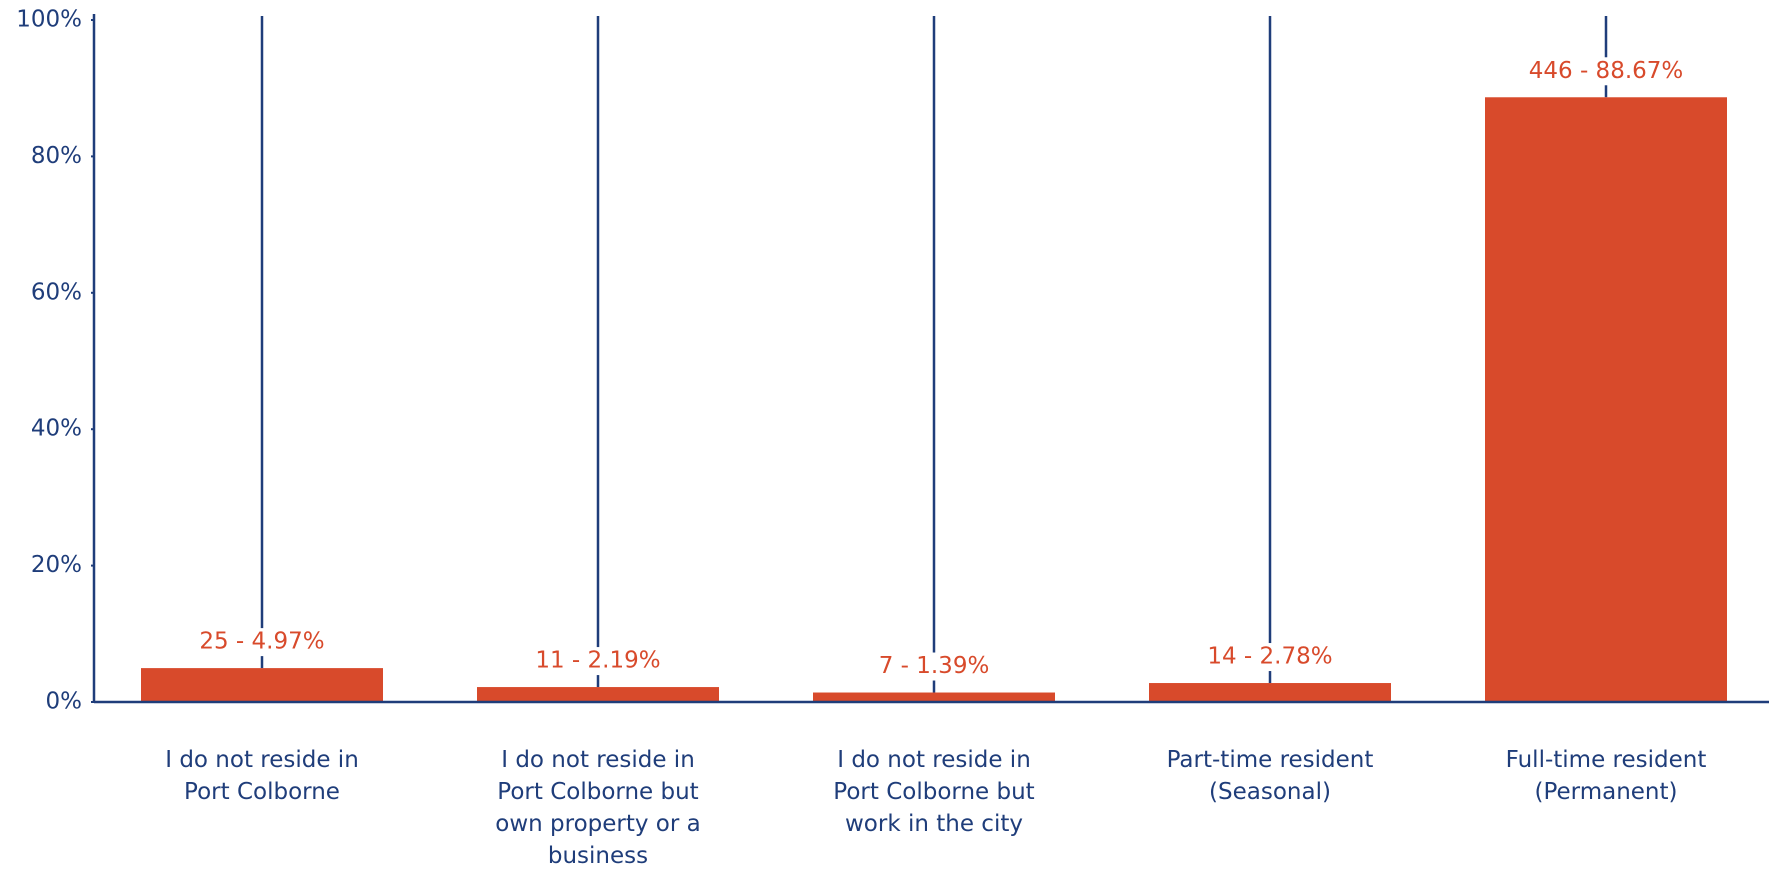  I want to click on data-label: 446 - 88.67%, so click(1606, 71).